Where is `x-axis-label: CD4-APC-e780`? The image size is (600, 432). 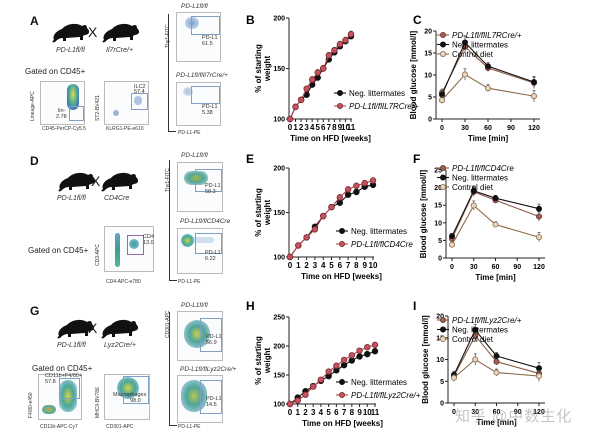 x-axis-label: CD4-APC-e780 is located at coordinates (123, 282).